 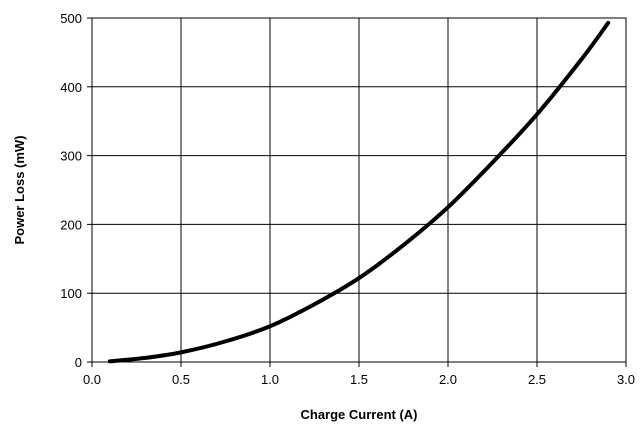 I want to click on x-tick-label: 2.0, so click(x=448, y=379).